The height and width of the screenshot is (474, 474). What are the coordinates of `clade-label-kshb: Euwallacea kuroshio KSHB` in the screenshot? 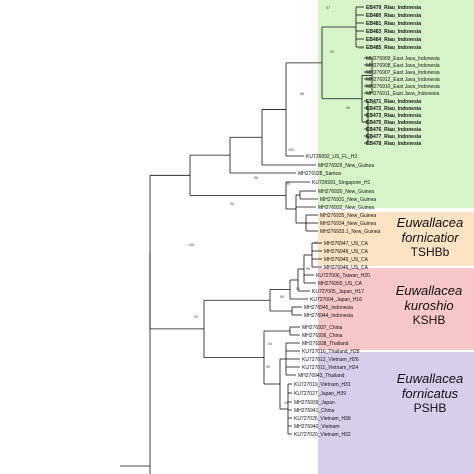 It's located at (429, 305).